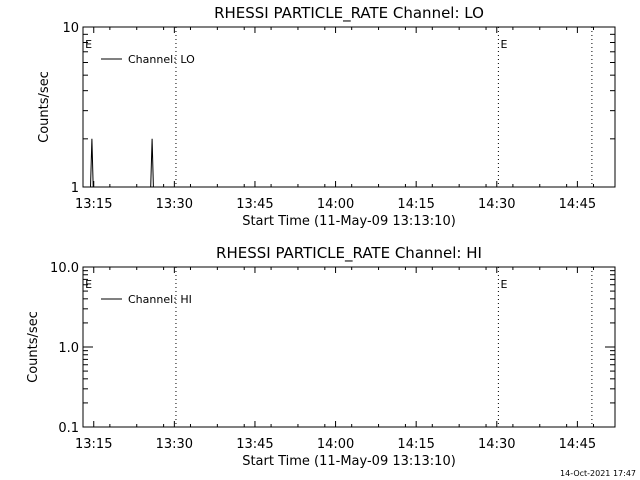 Image resolution: width=640 pixels, height=480 pixels. Describe the element at coordinates (68, 428) in the screenshot. I see `y-tick-label: 0.1` at that location.